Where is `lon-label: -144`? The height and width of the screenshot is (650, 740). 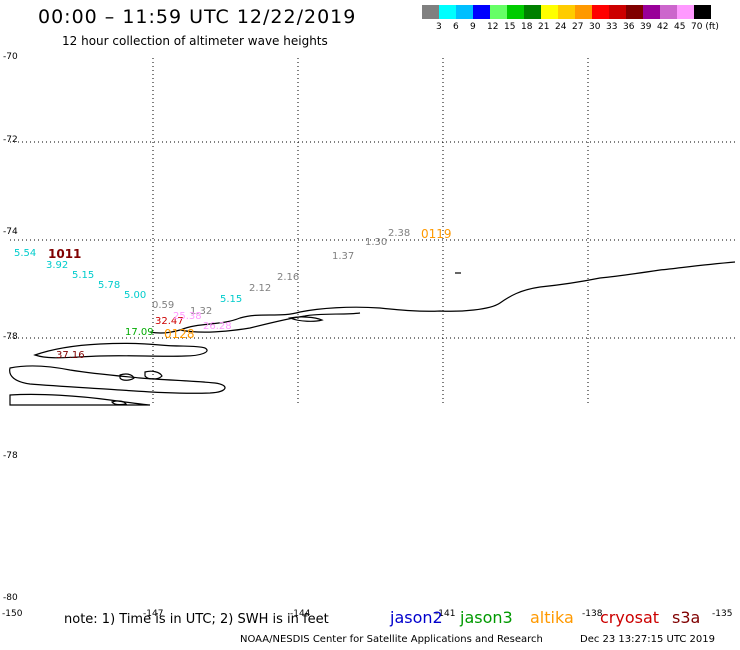
lon-label: -144 is located at coordinates (300, 614).